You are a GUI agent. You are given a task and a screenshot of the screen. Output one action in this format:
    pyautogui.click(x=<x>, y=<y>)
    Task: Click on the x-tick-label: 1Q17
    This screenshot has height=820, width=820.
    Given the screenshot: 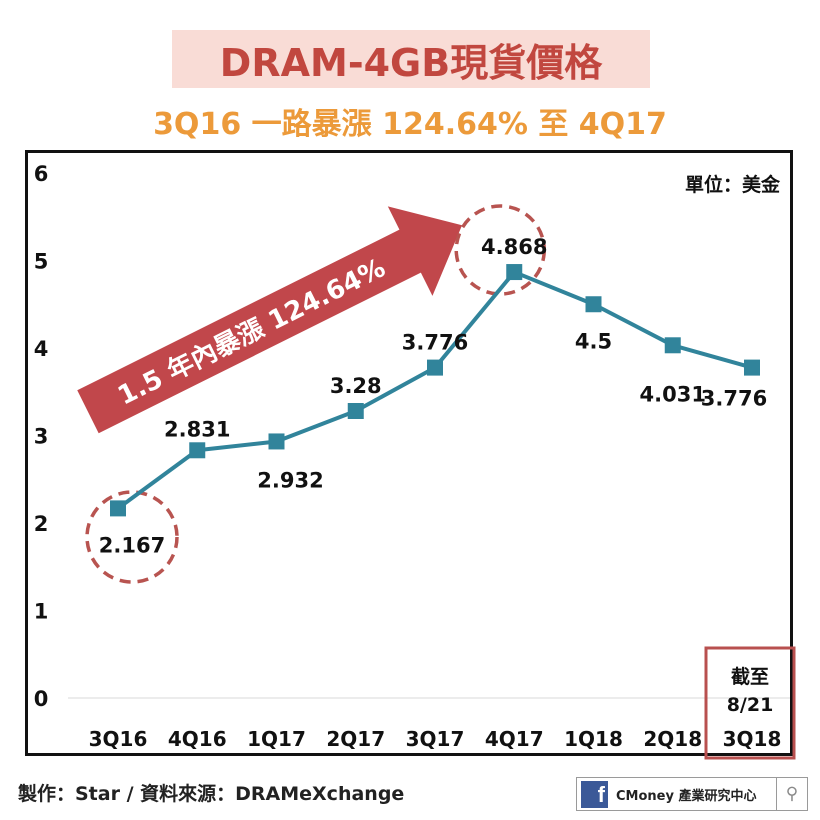 What is the action you would take?
    pyautogui.click(x=276, y=739)
    